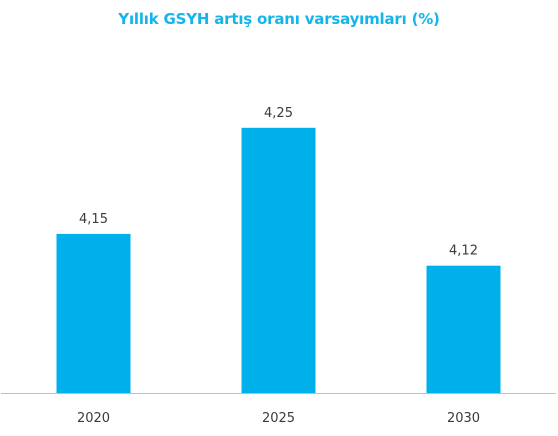  Describe the element at coordinates (463, 418) in the screenshot. I see `x-tick-label-2030: 2030` at that location.